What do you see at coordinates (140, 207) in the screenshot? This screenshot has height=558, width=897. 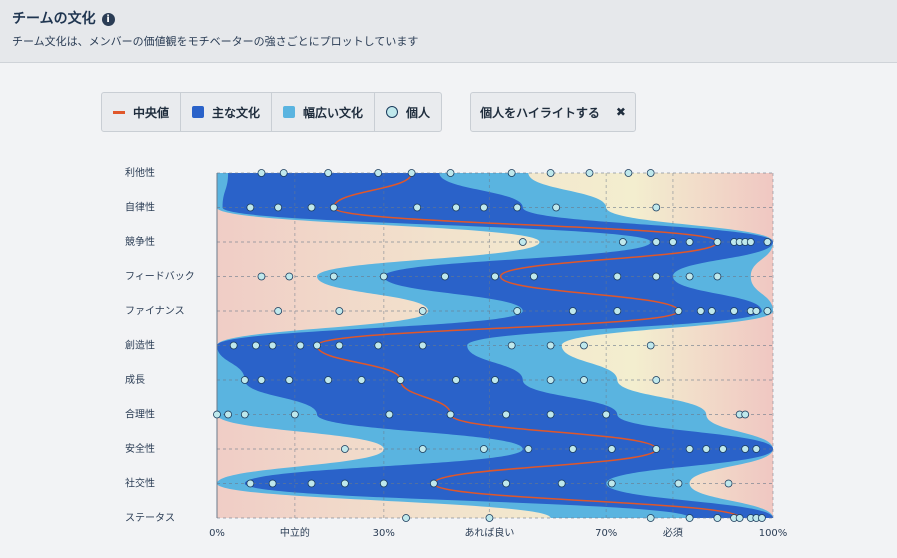 I see `row-label: 自律性` at bounding box center [140, 207].